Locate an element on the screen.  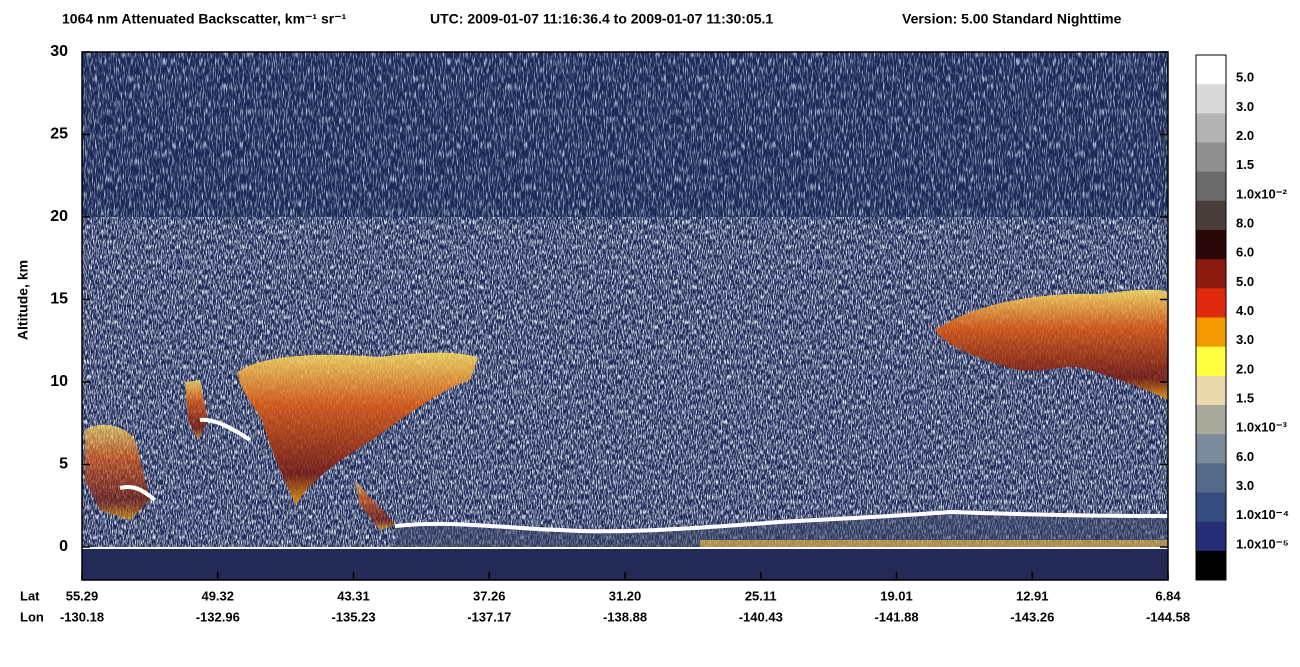
x-tick-label: 55.29 is located at coordinates (82, 595).